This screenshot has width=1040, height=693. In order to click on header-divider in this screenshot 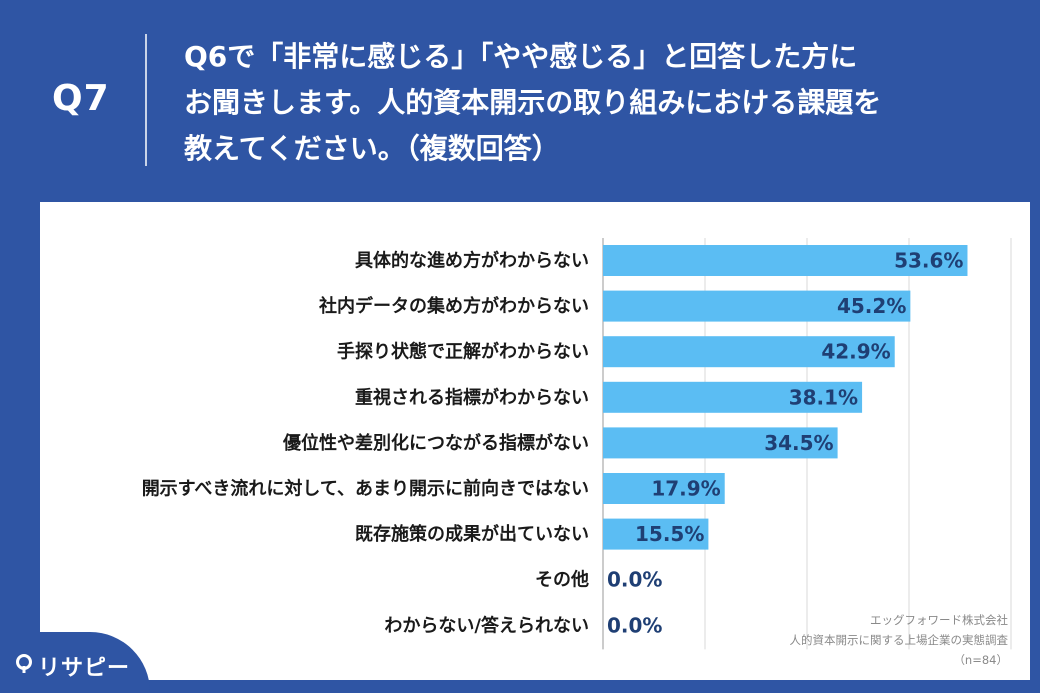, I will do `click(146, 100)`.